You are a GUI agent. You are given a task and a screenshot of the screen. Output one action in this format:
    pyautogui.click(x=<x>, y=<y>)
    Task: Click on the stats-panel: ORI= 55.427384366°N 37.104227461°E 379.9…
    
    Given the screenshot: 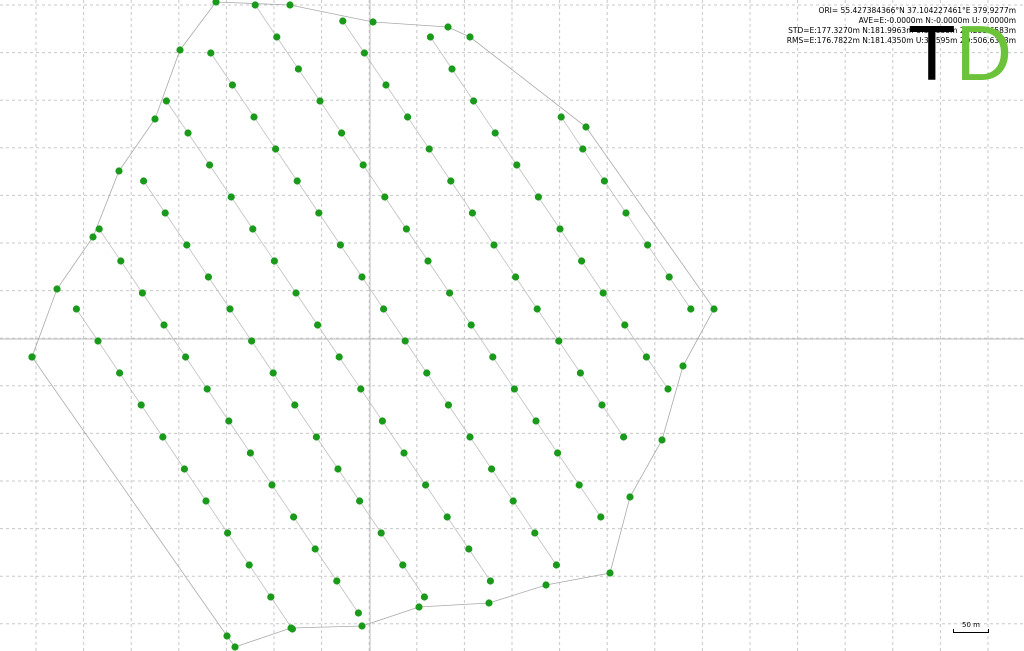 What is the action you would take?
    pyautogui.click(x=901, y=26)
    